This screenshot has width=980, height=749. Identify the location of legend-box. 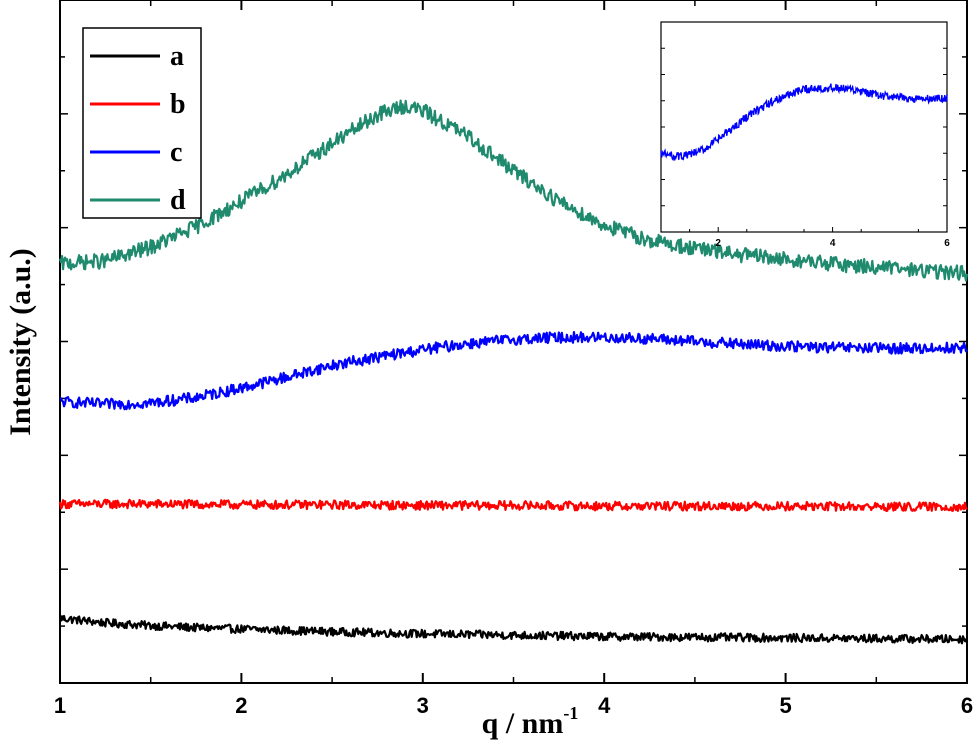
(142, 123).